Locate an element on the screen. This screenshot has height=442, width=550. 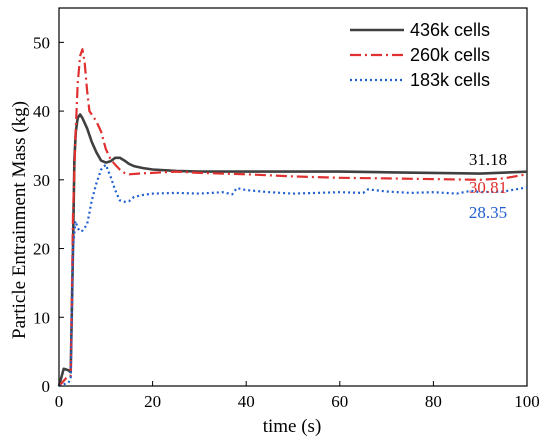
y-axis-title: Particle Entrainment Mass (kg) is located at coordinates (19, 220).